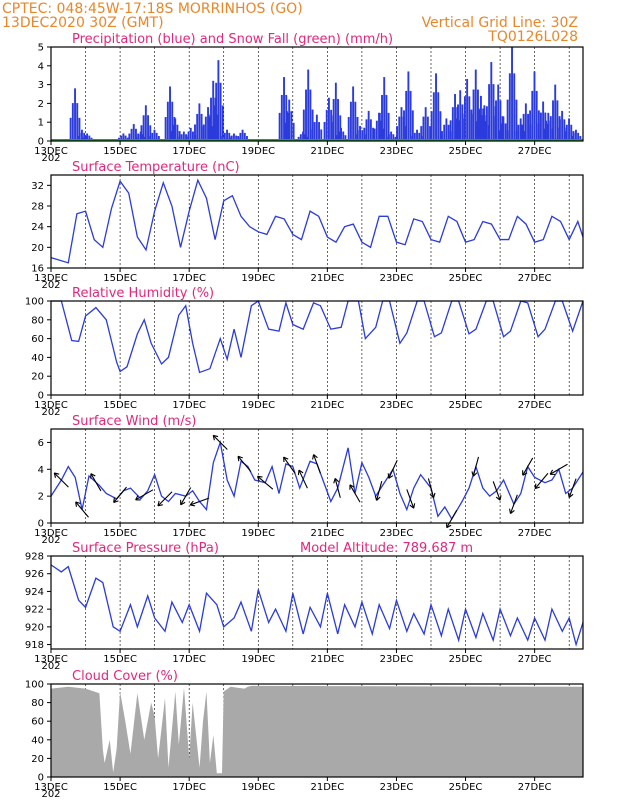  What do you see at coordinates (37, 227) in the screenshot?
I see `y-tick-label: 24` at bounding box center [37, 227].